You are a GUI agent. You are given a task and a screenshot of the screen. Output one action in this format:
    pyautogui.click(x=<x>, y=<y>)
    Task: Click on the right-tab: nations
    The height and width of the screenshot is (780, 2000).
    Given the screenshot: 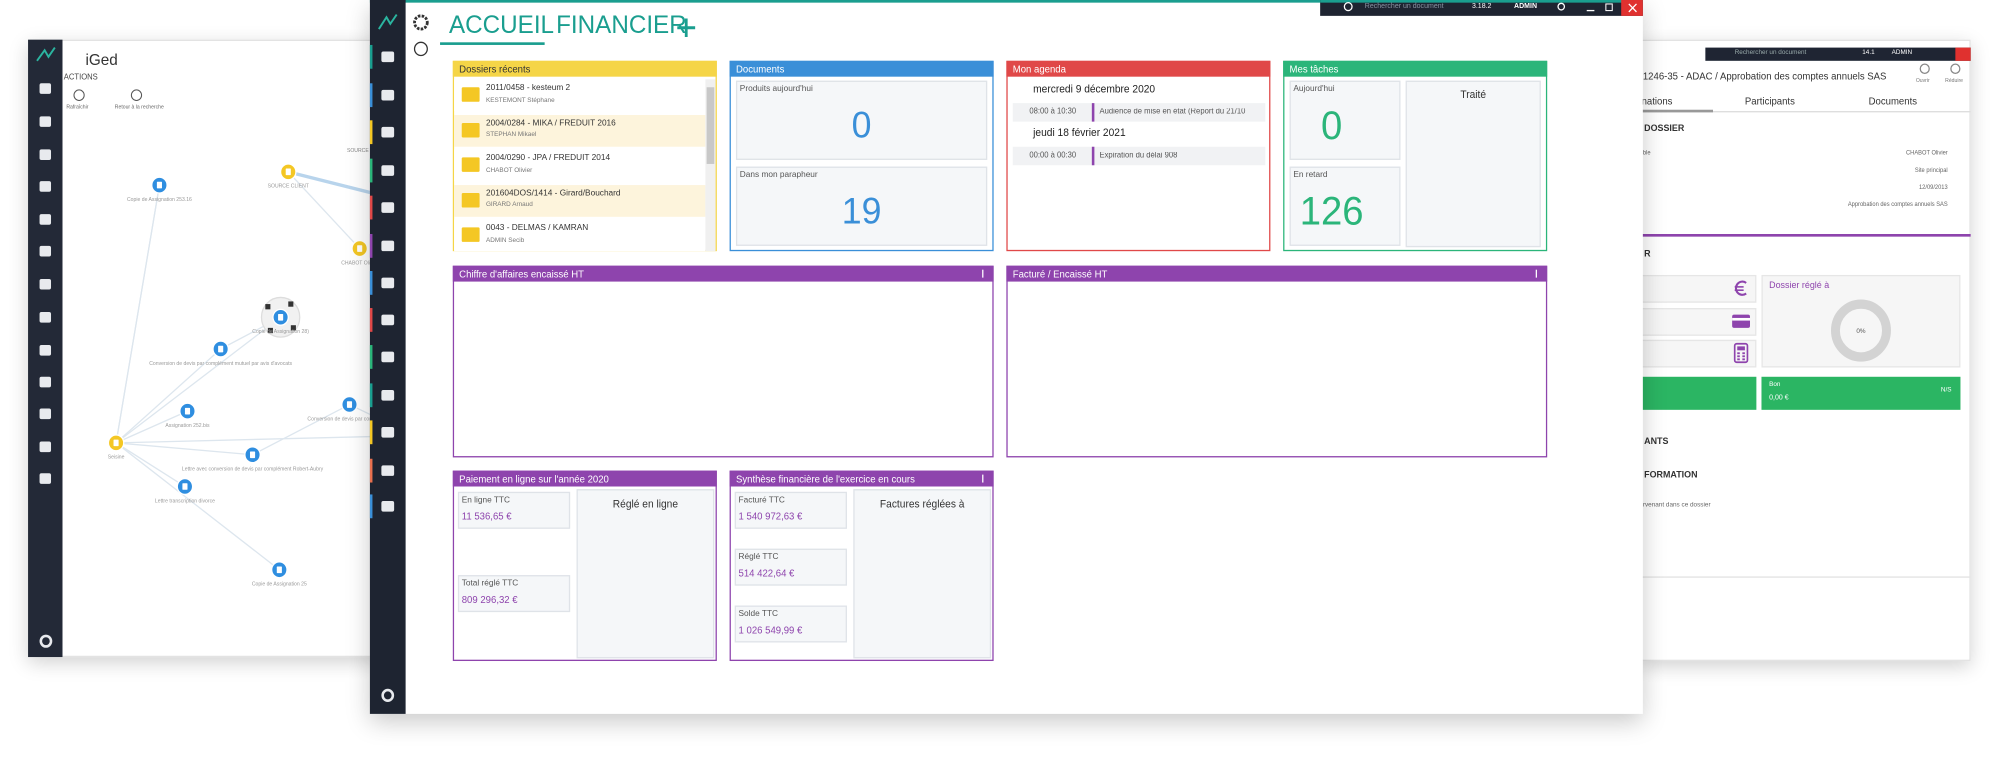 What is the action you would take?
    pyautogui.click(x=1657, y=101)
    